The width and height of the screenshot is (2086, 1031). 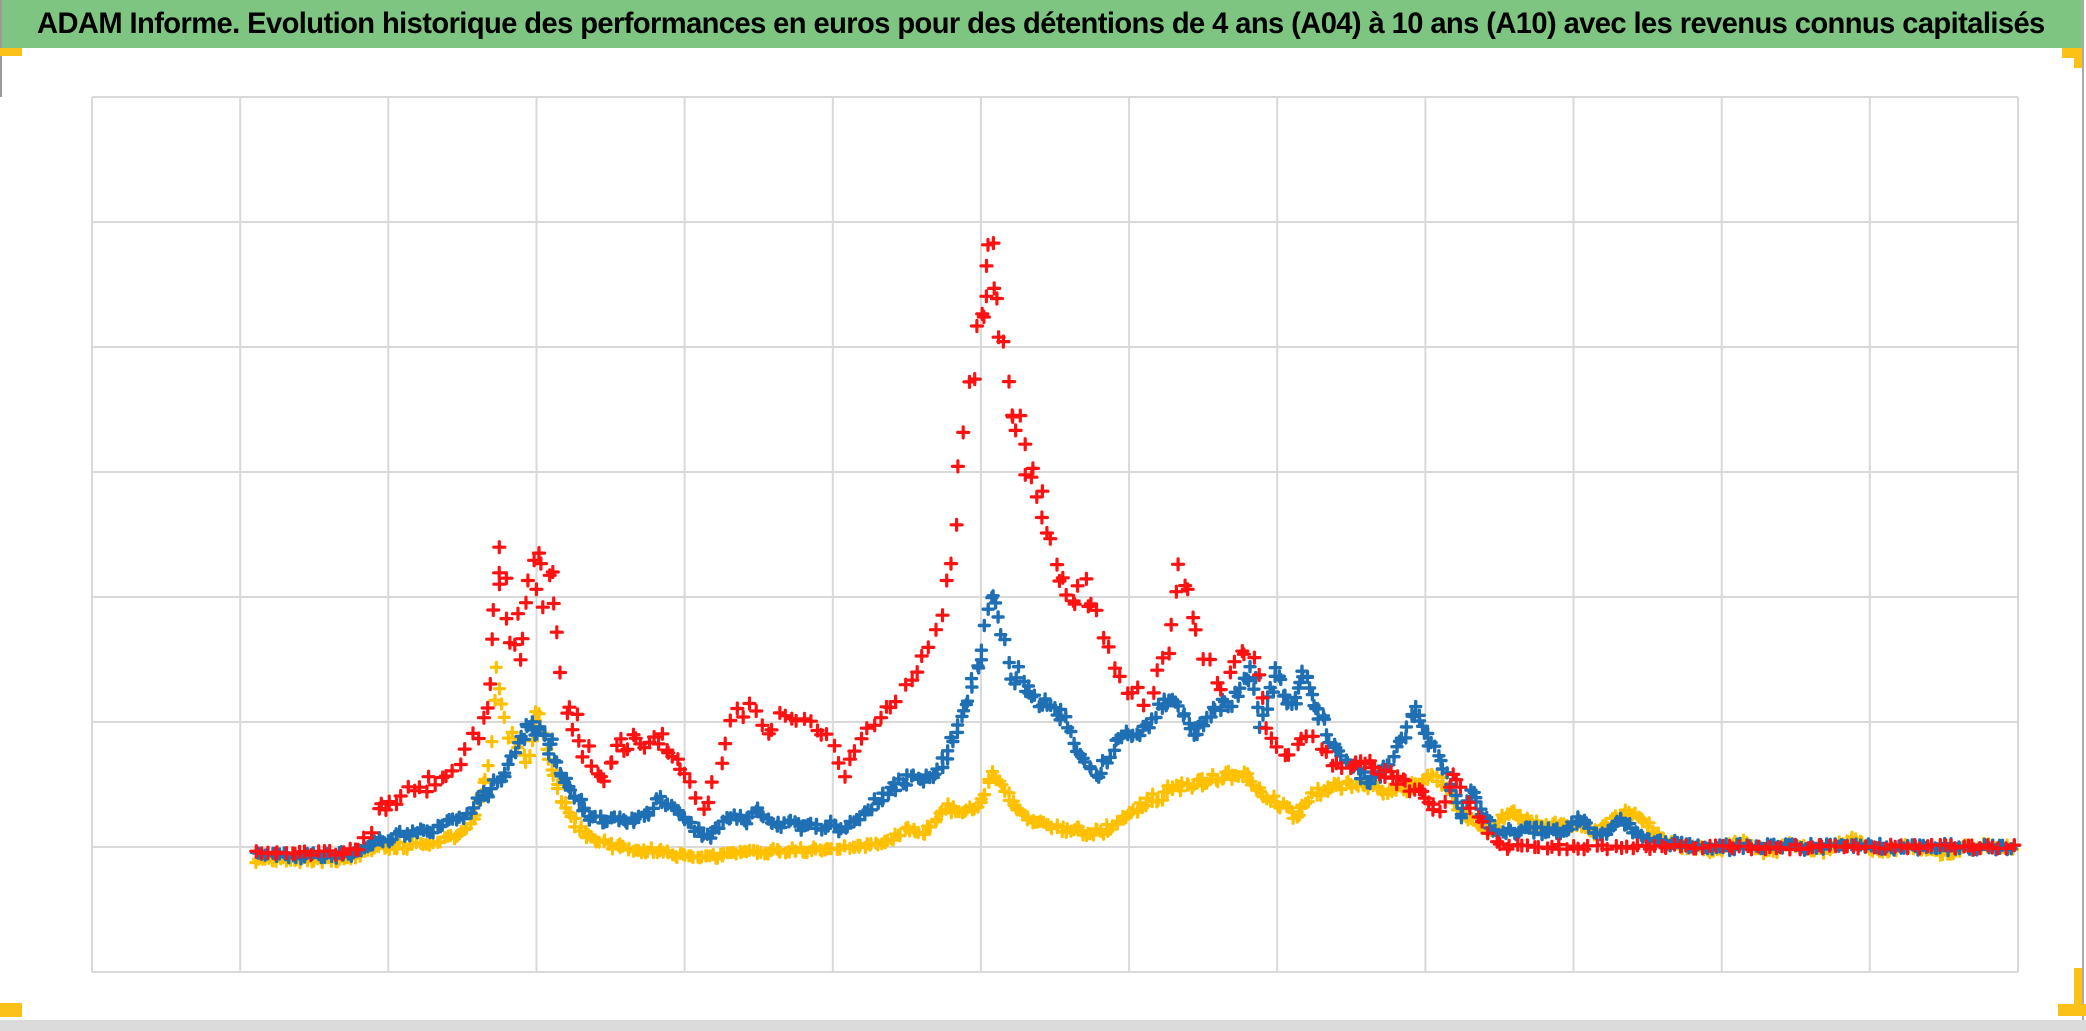 What do you see at coordinates (2078, 991) in the screenshot?
I see `selection-handle-bottom-right-v` at bounding box center [2078, 991].